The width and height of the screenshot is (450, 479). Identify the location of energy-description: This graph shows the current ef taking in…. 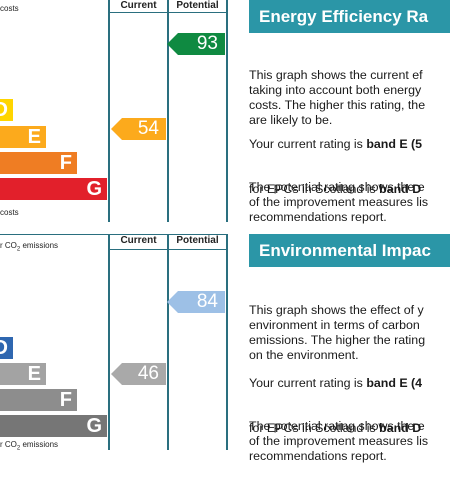
(337, 97).